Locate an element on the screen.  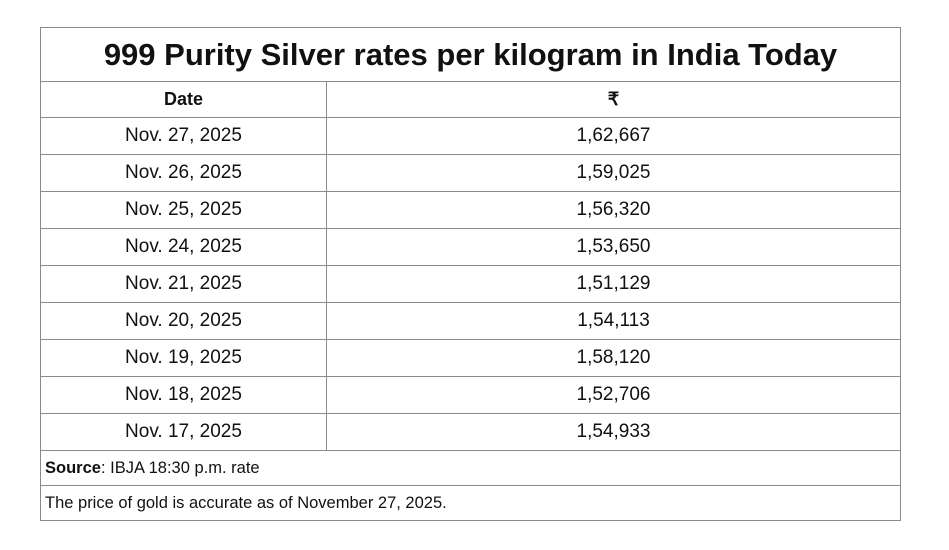
date-cell: Nov. 17, 2025 is located at coordinates (183, 432).